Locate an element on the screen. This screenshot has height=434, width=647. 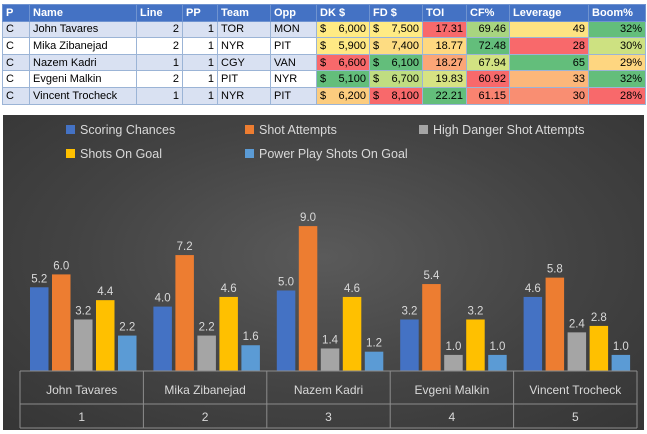
cell-fd: $7,400 is located at coordinates (396, 46).